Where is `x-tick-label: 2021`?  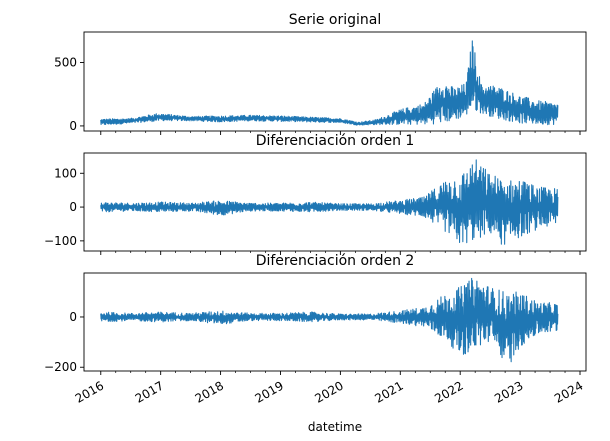 x-tick-label: 2021 is located at coordinates (388, 391).